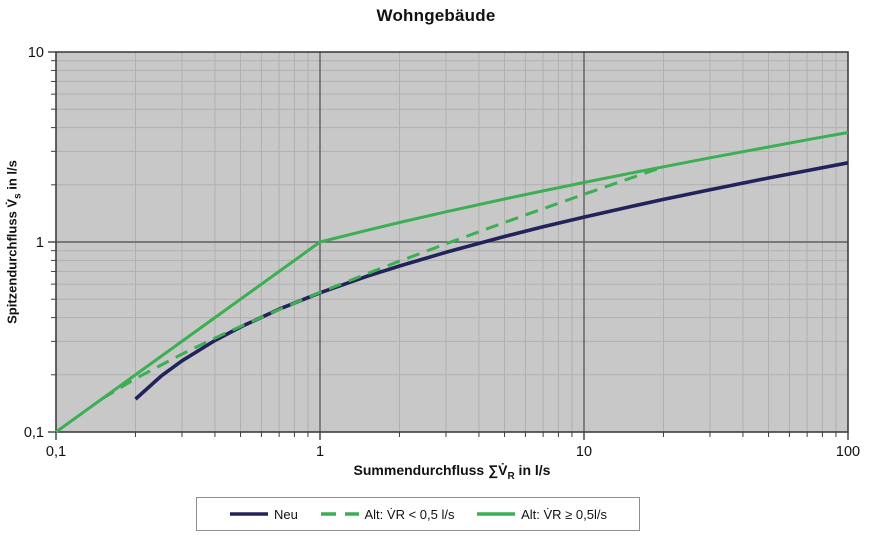 The width and height of the screenshot is (872, 538). I want to click on y-tick-label: 10, so click(36, 53).